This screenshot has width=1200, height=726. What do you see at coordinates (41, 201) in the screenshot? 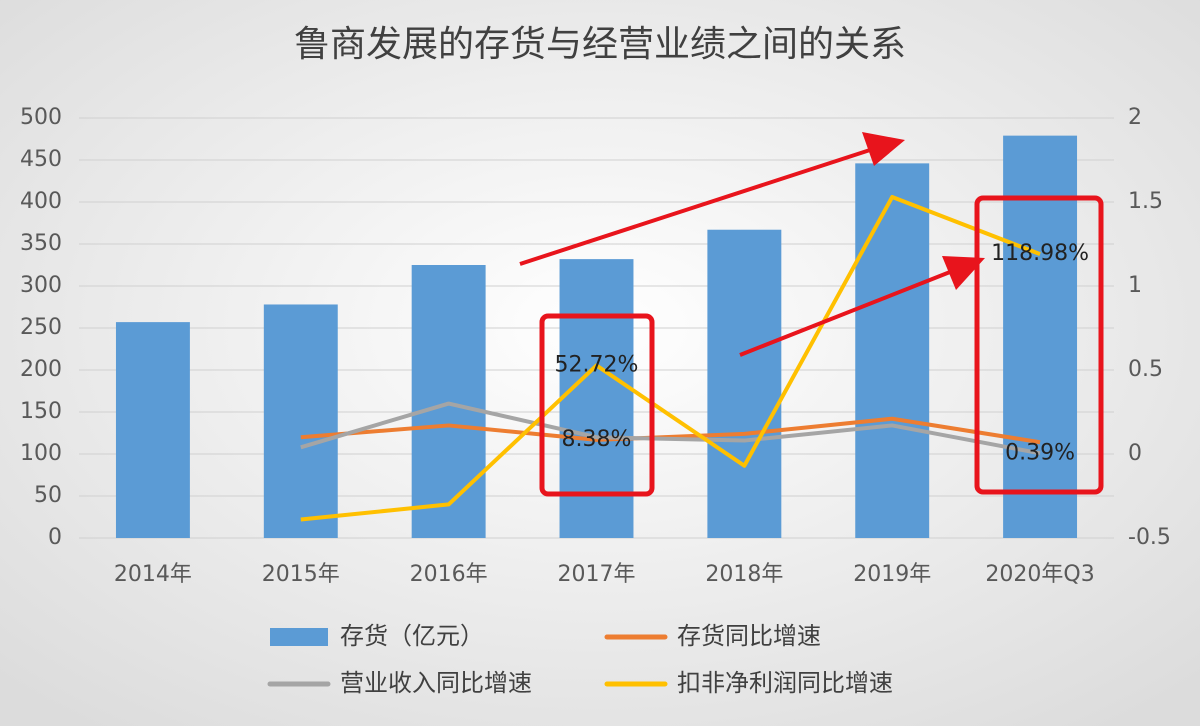
I see `y-tick-label: 400` at bounding box center [41, 201].